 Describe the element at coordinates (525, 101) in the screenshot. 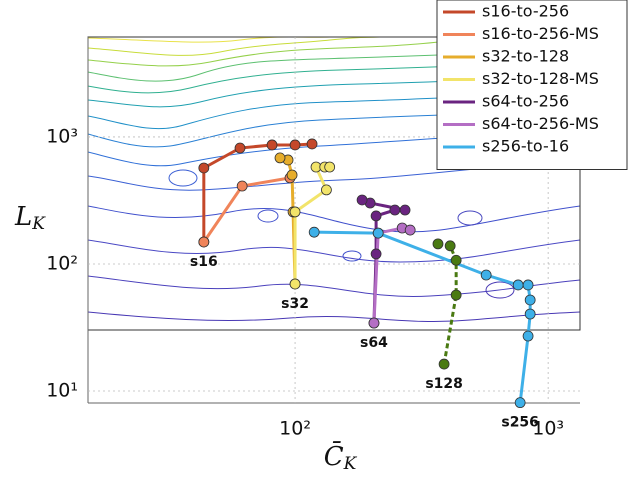

I see `legend-label: s64-to-256` at that location.